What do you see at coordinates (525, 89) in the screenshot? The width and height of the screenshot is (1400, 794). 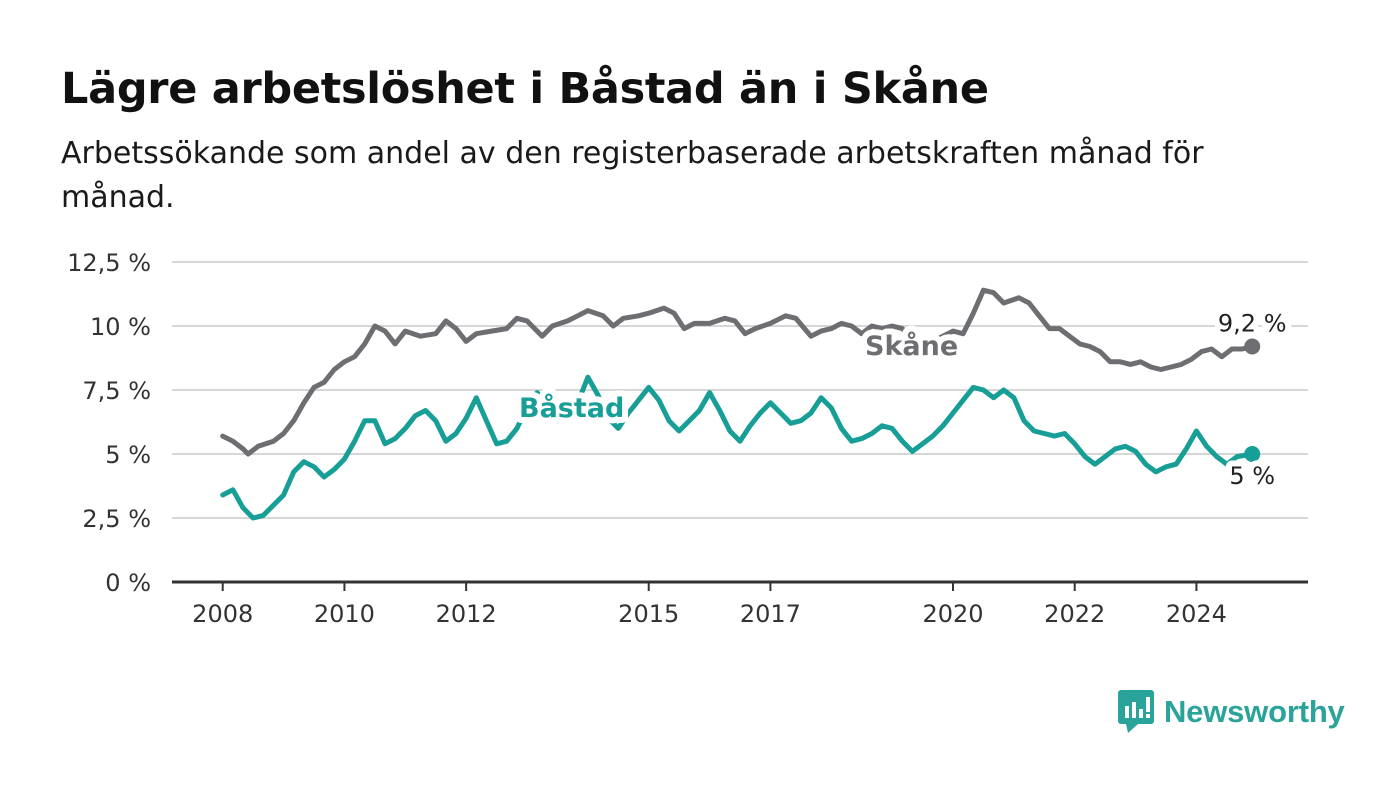 I see `chart-title: Lägre arbetslöshet i Båstad än i Skåne` at bounding box center [525, 89].